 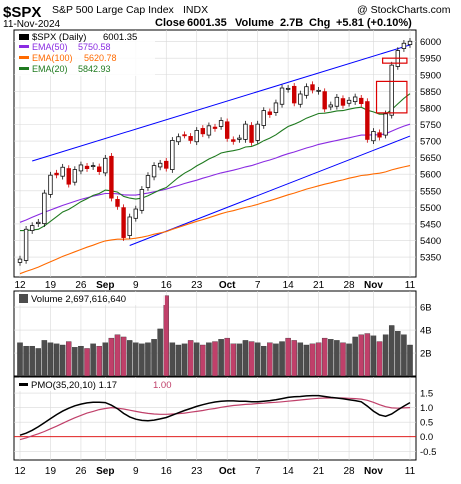 I want to click on price-tick-label: 5850, so click(x=430, y=92).